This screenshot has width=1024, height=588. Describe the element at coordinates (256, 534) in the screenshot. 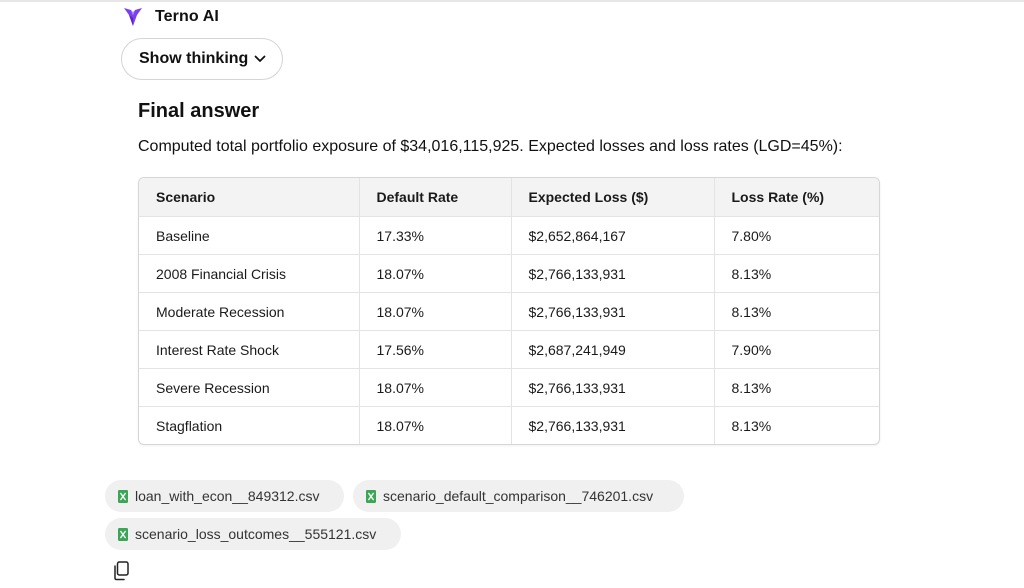

I see `file-name: scenario_loss_outcomes__555121.csv` at that location.